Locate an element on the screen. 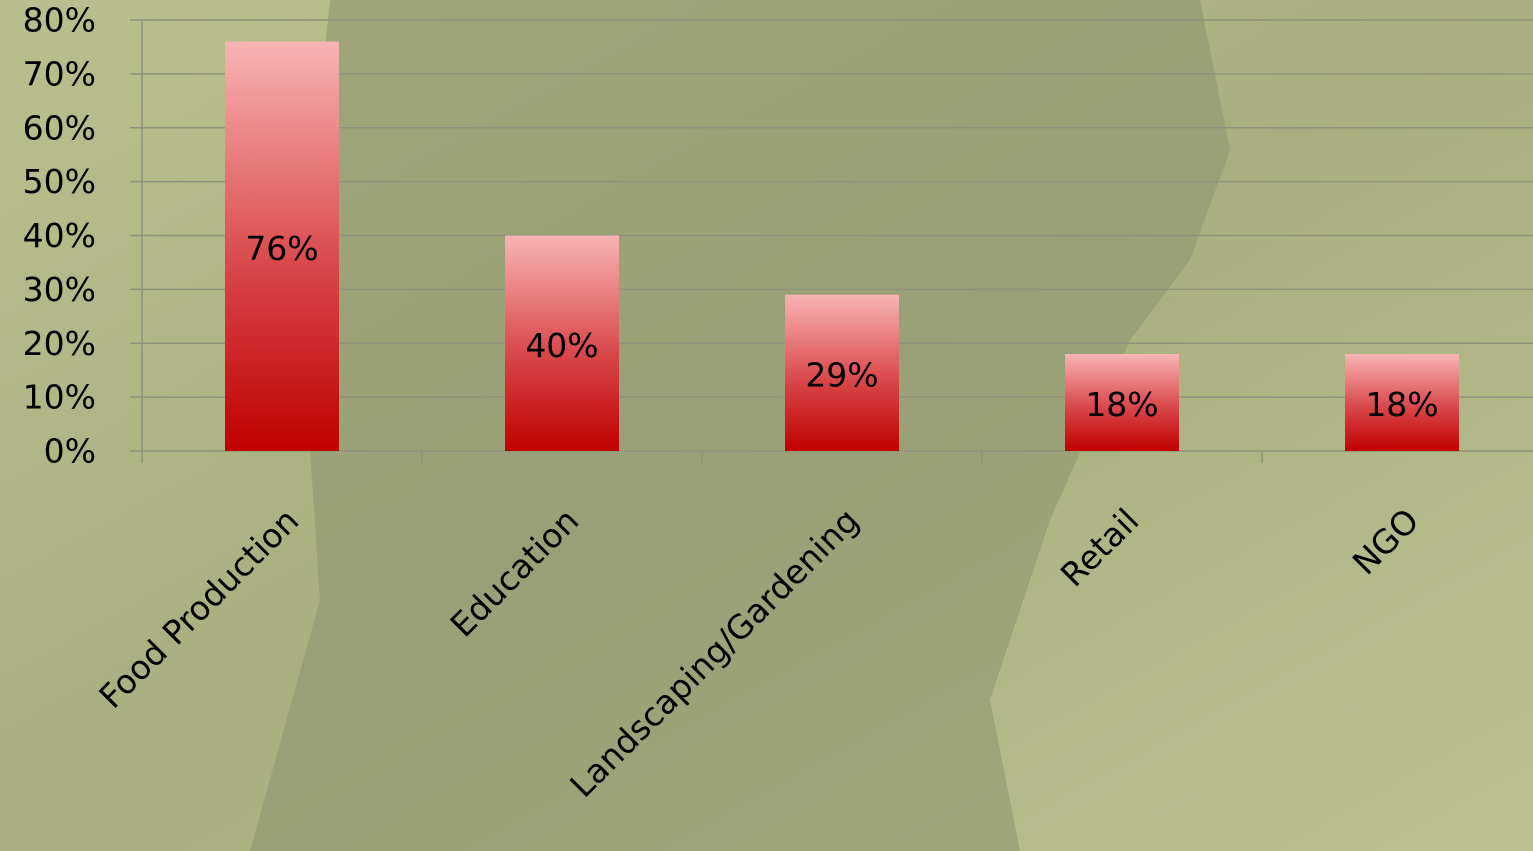 Image resolution: width=1533 pixels, height=851 pixels. y-tick-label: 80% is located at coordinates (59, 20).